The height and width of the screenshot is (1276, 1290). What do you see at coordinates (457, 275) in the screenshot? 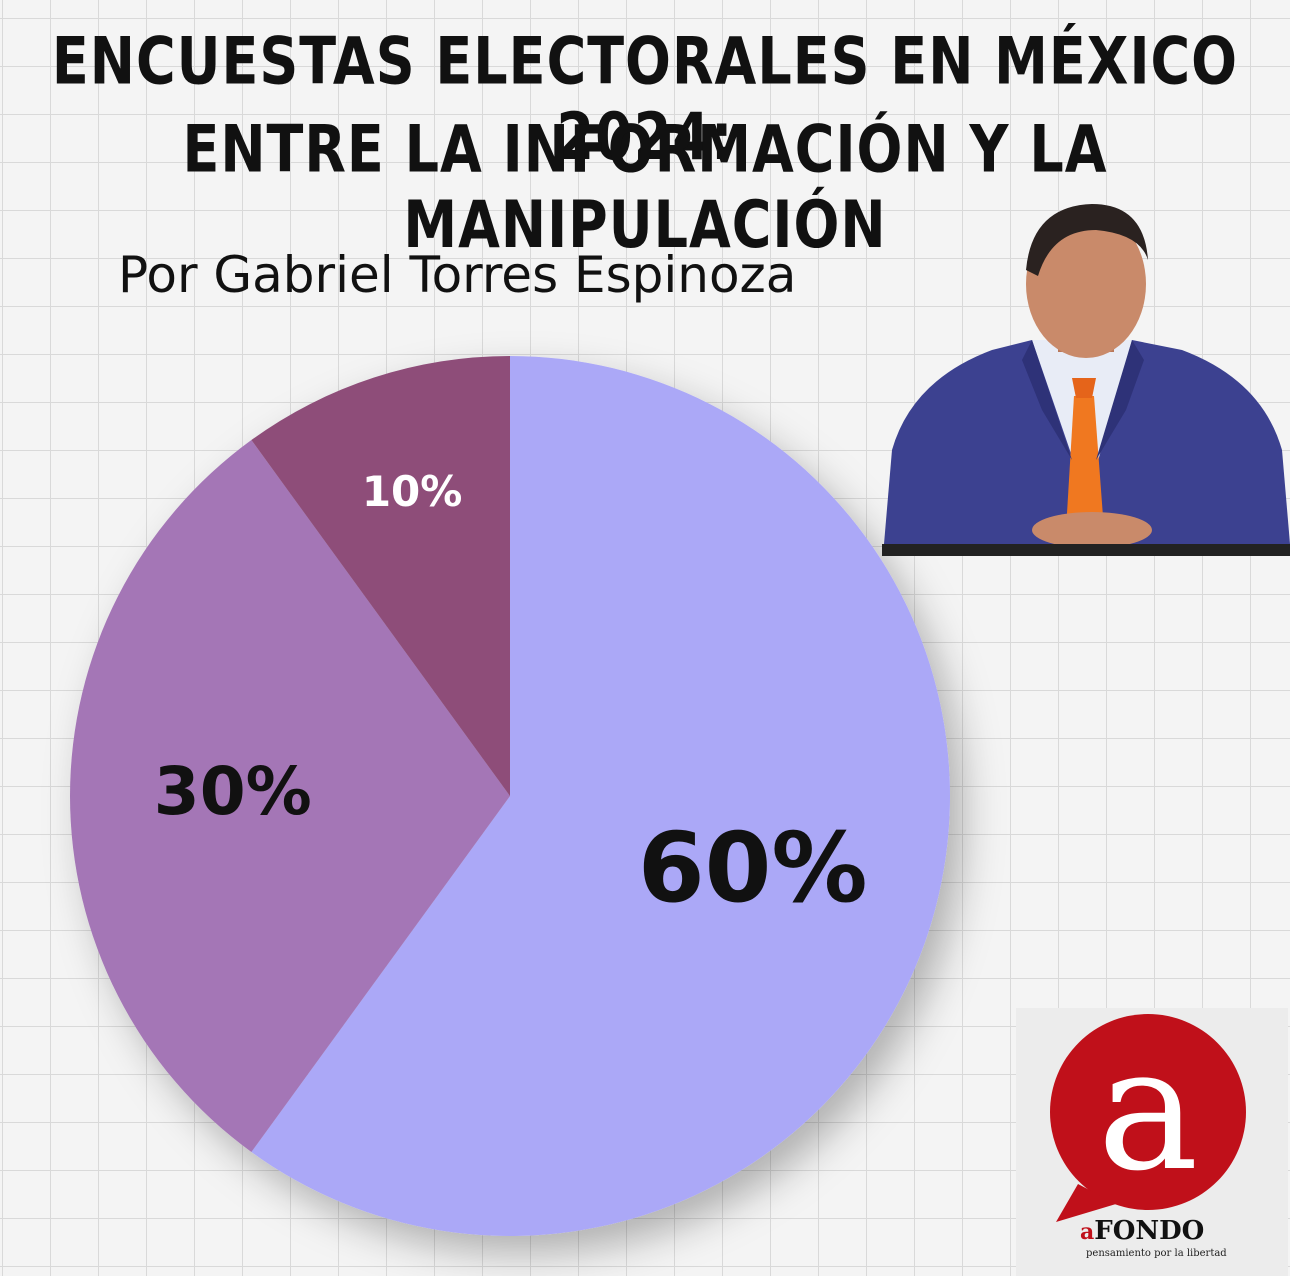
I see `author-byline: Por Gabriel Torres Espinoza` at bounding box center [457, 275].